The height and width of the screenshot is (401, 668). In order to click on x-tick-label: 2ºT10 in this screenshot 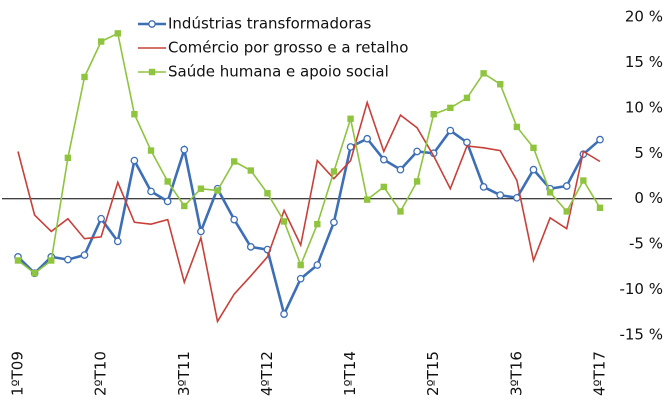, I will do `click(101, 373)`.